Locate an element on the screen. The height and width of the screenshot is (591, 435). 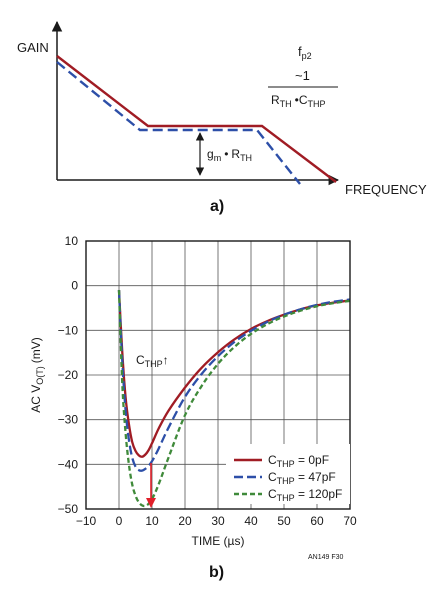
panel-a-blue-response is located at coordinates (178, 123).